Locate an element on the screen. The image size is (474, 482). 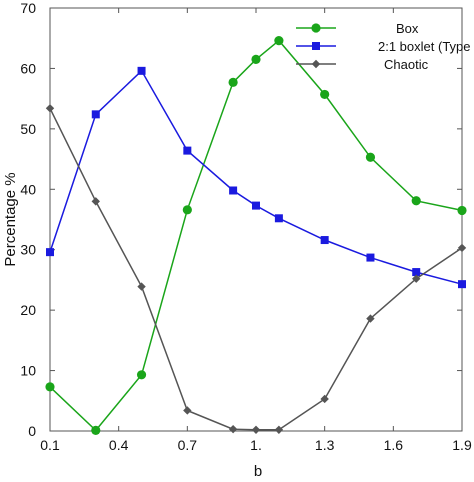
y-tick-label: 40 is located at coordinates (28, 189).